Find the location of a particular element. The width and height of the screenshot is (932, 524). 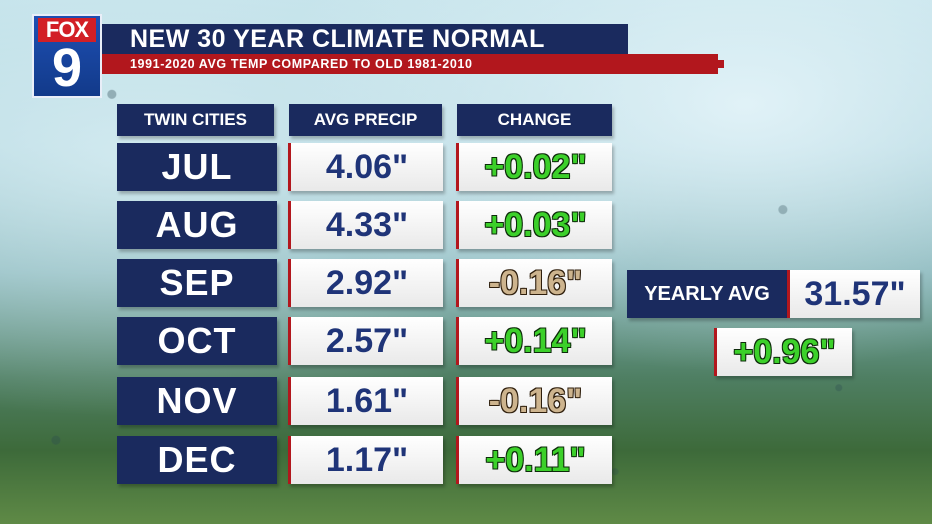

precip-cell: 1.61" is located at coordinates (365, 401).